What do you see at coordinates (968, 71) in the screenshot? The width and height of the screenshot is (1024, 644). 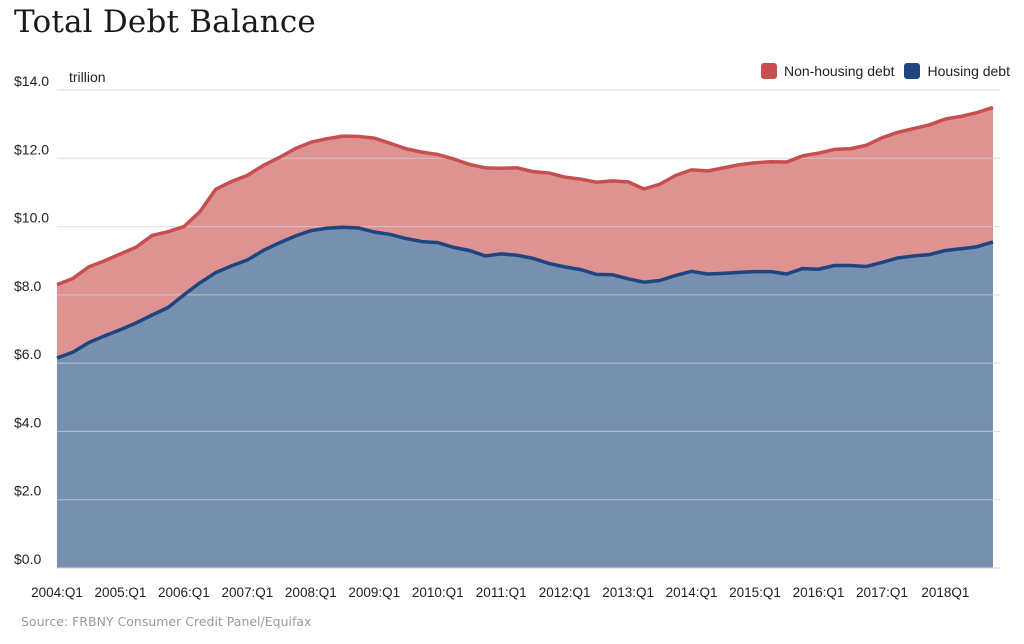 I see `legend-label-housing: Housing debt` at bounding box center [968, 71].